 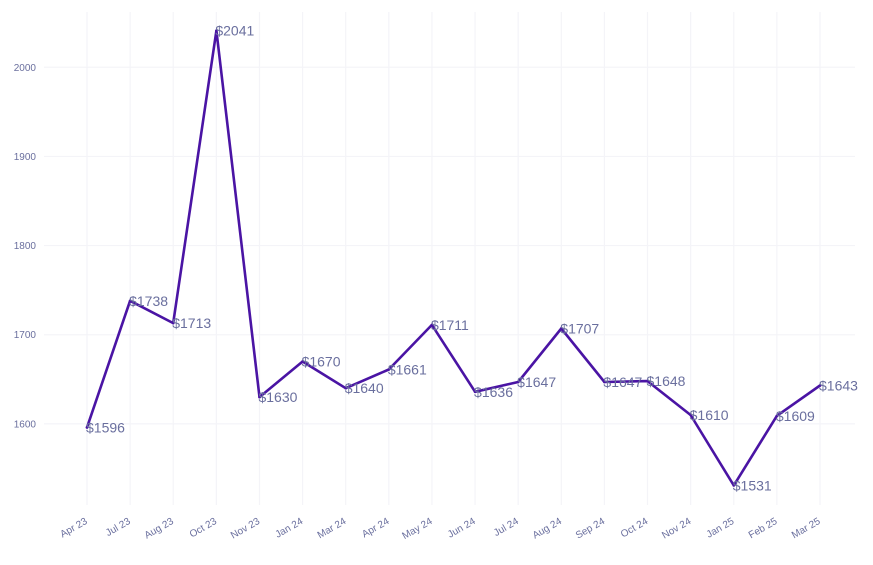 I want to click on data-label: $1610, so click(x=709, y=415).